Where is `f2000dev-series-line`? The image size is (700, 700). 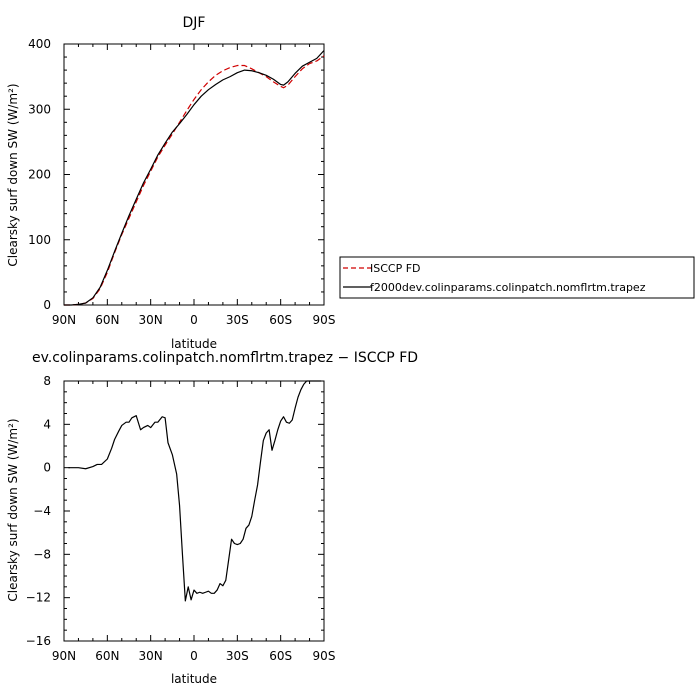
f2000dev-series-line is located at coordinates (194, 178).